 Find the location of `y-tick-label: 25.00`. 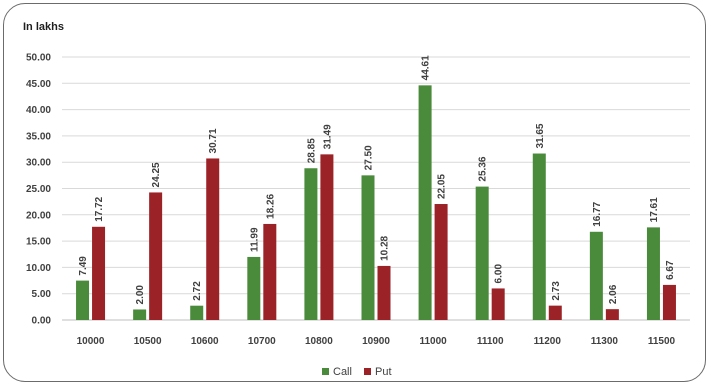

y-tick-label: 25.00 is located at coordinates (38, 189).